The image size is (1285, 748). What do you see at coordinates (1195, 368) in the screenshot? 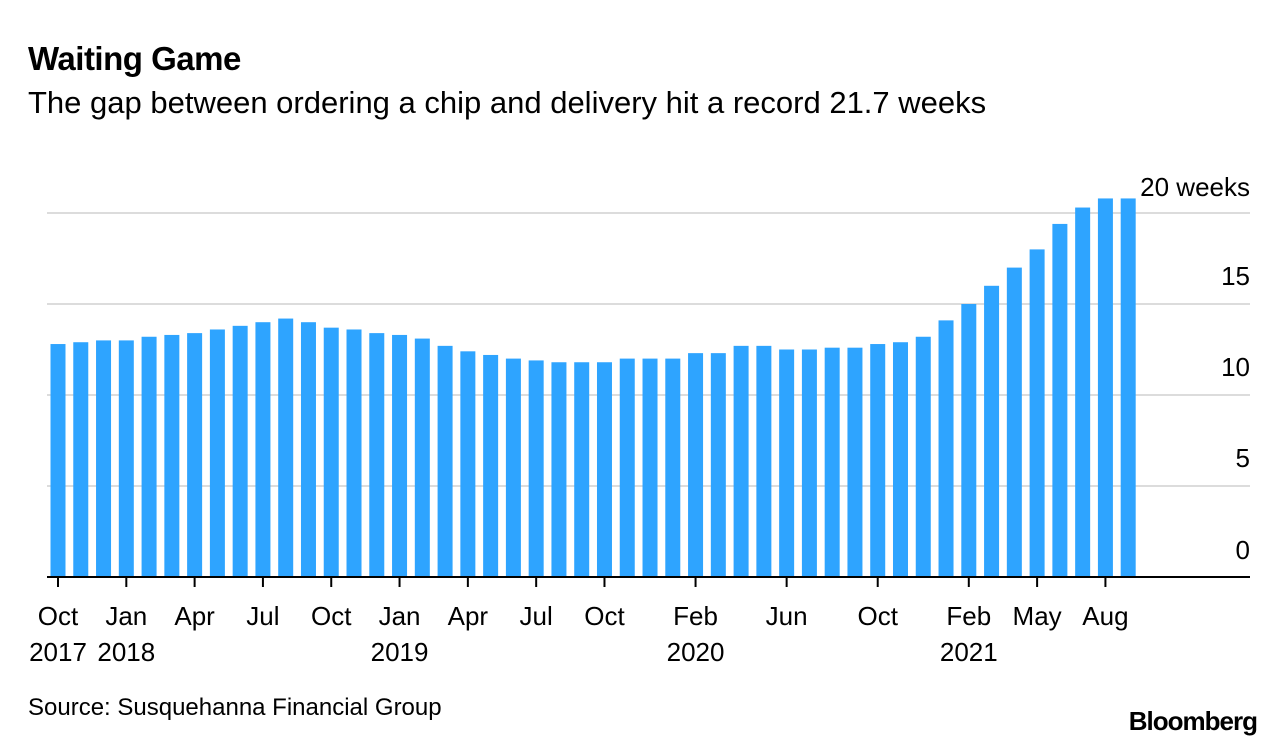
I see `y-axis: 20 weeks 15 10 5 0` at bounding box center [1195, 368].